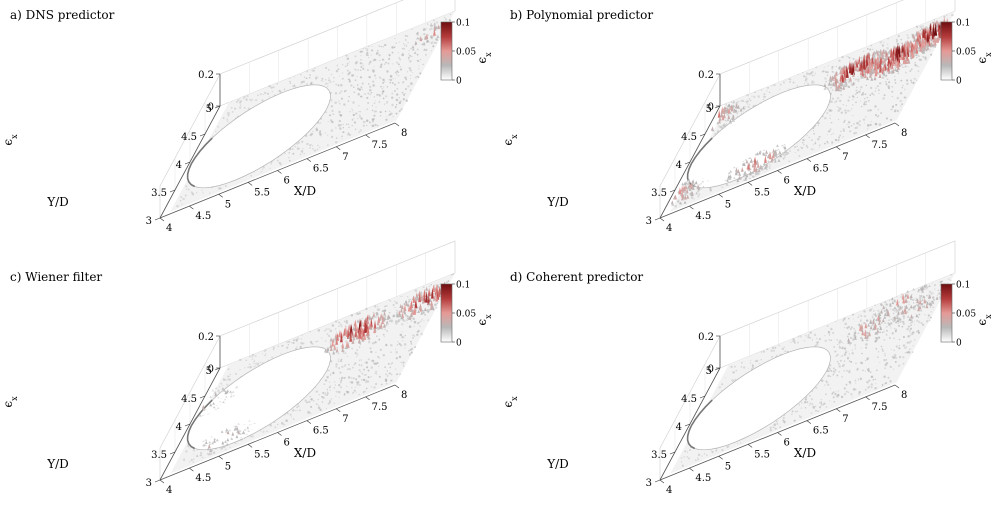 Image resolution: width=997 pixels, height=511 pixels. Describe the element at coordinates (890, 316) in the screenshot. I see `error-spikes` at that location.